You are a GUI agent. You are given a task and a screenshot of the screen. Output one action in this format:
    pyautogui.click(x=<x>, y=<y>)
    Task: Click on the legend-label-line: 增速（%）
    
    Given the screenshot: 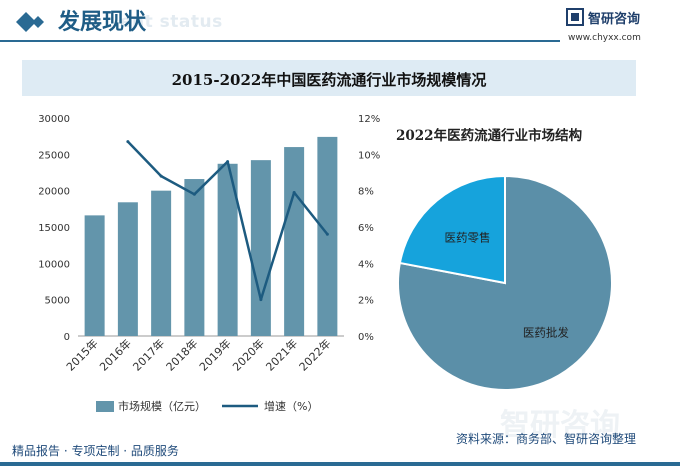 What is the action you would take?
    pyautogui.click(x=291, y=406)
    